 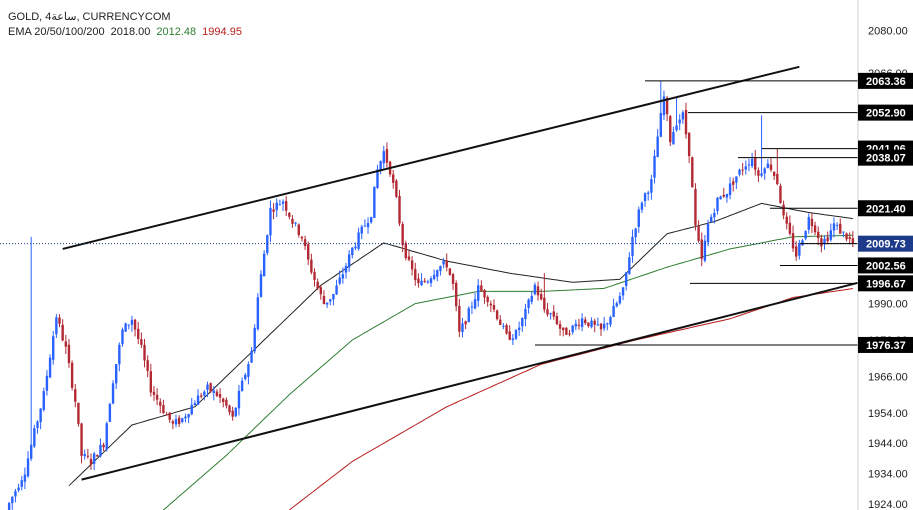 What do you see at coordinates (888, 414) in the screenshot?
I see `y-tick-label: 1954.00` at bounding box center [888, 414].